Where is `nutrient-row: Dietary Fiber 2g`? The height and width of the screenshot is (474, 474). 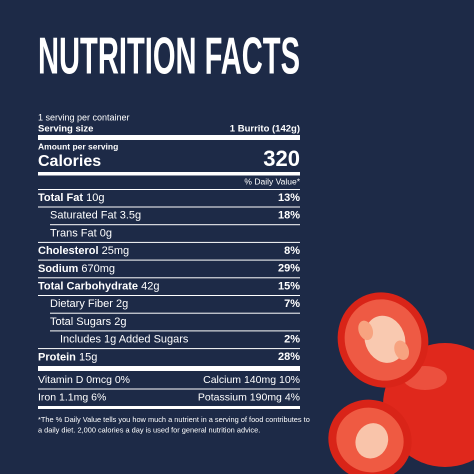
nutrient-row: Dietary Fiber 2g is located at coordinates (89, 304).